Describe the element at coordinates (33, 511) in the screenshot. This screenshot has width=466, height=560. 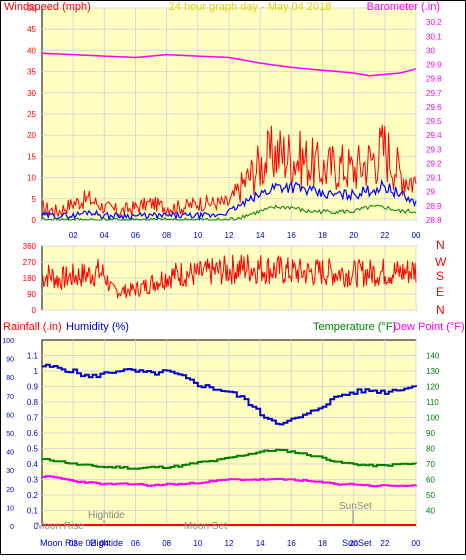
I see `rain-tick-label: 0.1` at that location.